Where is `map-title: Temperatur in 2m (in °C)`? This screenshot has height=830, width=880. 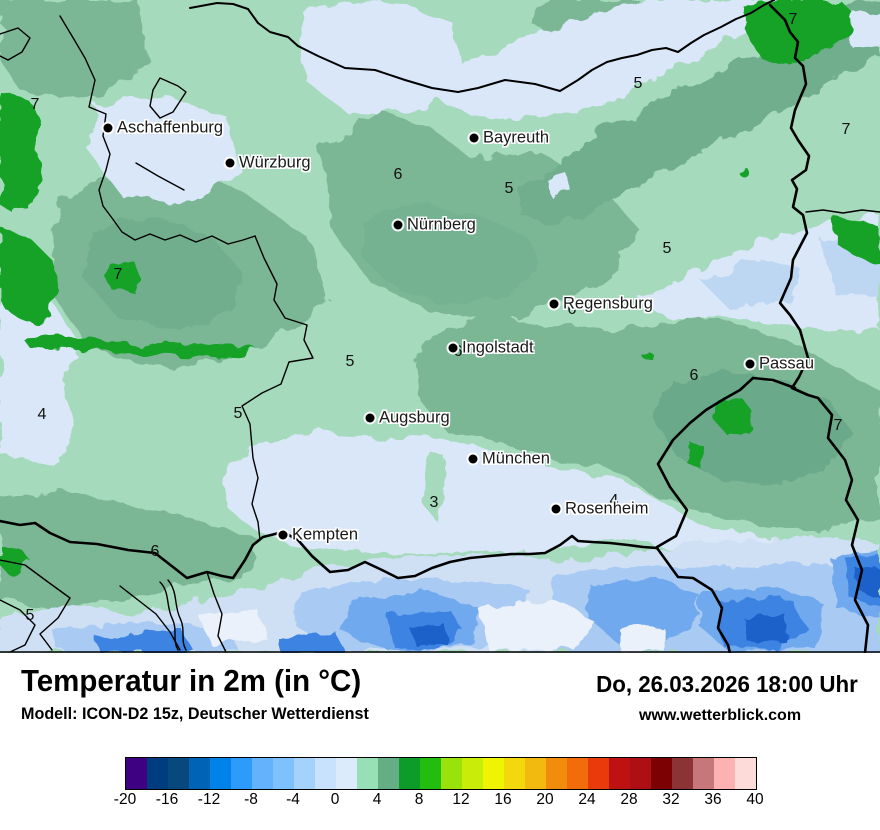
map-title: Temperatur in 2m (in °C) is located at coordinates (191, 680).